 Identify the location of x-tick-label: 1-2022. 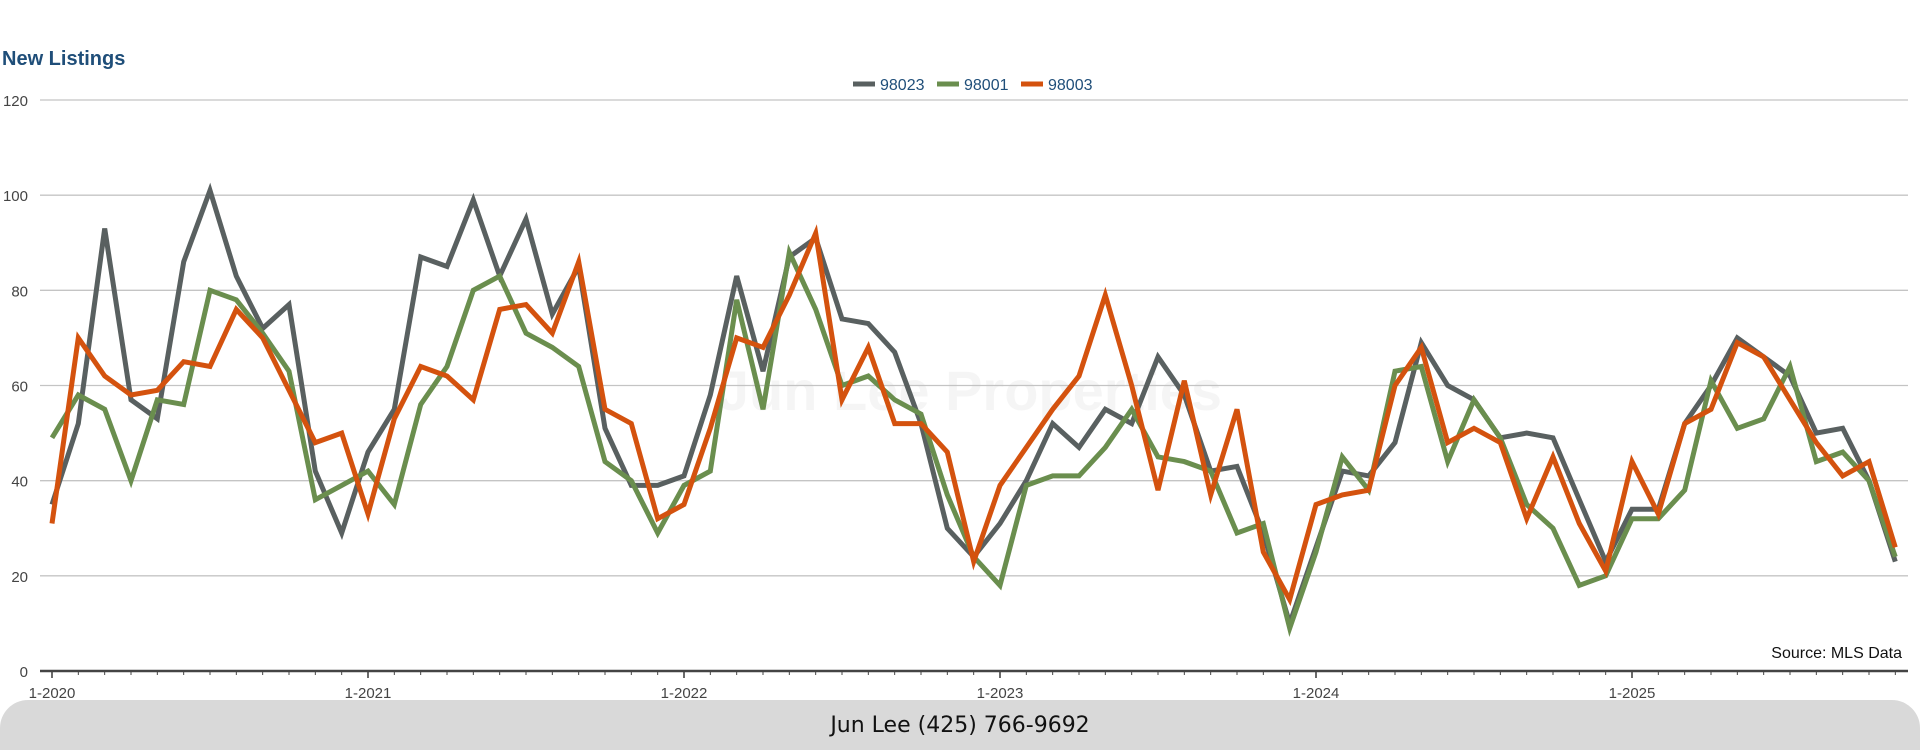
(684, 692).